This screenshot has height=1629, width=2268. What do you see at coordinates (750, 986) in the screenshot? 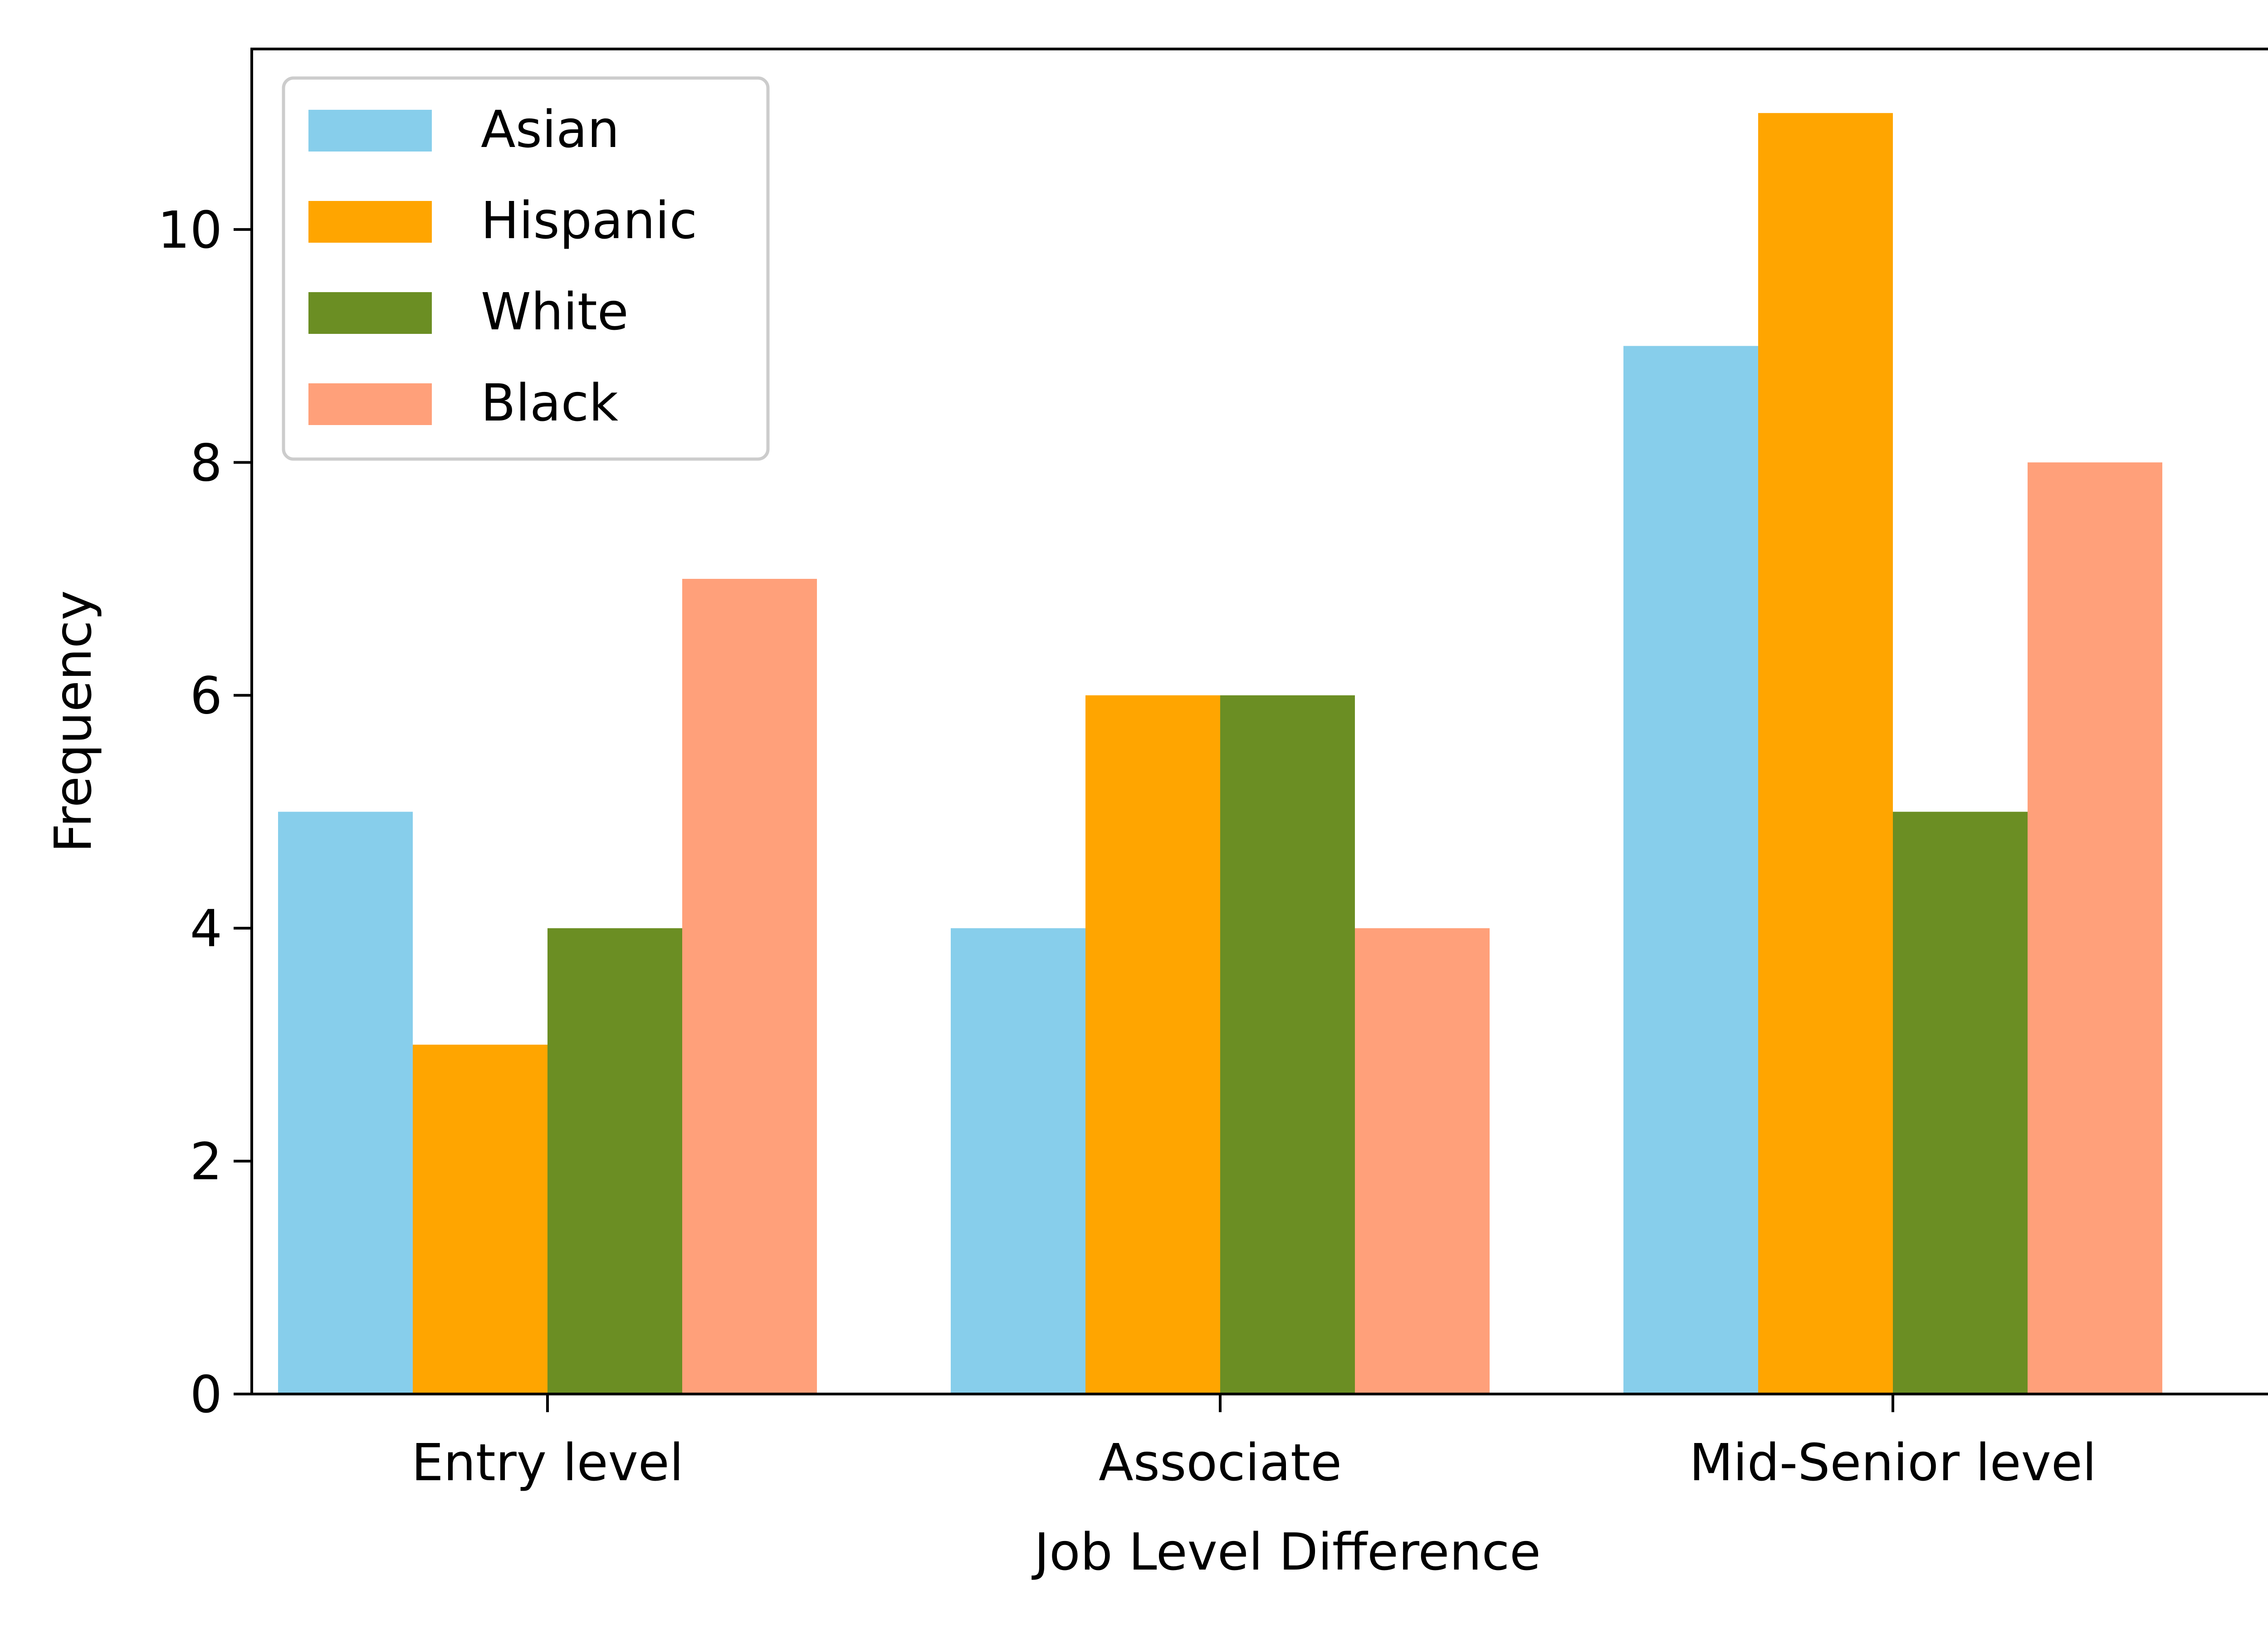
I see `bar-black-entry-level` at bounding box center [750, 986].